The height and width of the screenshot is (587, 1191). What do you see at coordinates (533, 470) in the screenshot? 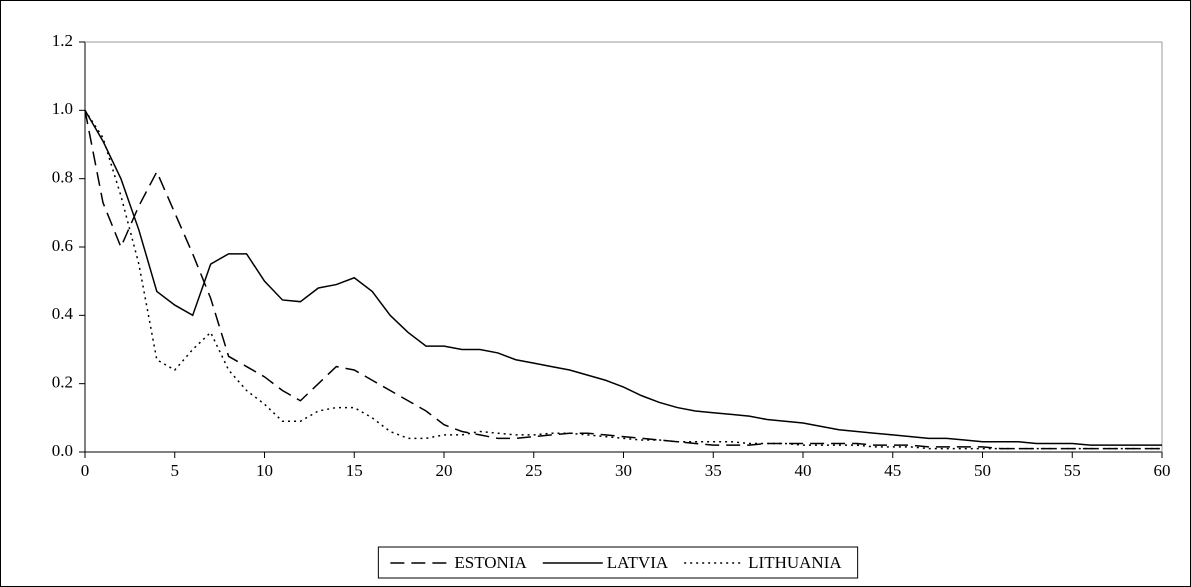
I see `x-tick-label: 25` at bounding box center [533, 470].